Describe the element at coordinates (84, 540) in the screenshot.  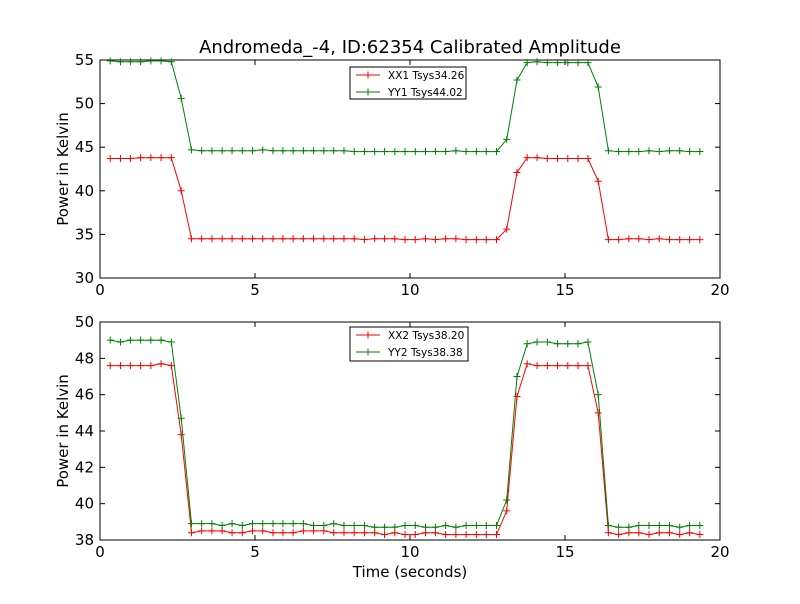
I see `bottom-y-tick-label: 38` at that location.